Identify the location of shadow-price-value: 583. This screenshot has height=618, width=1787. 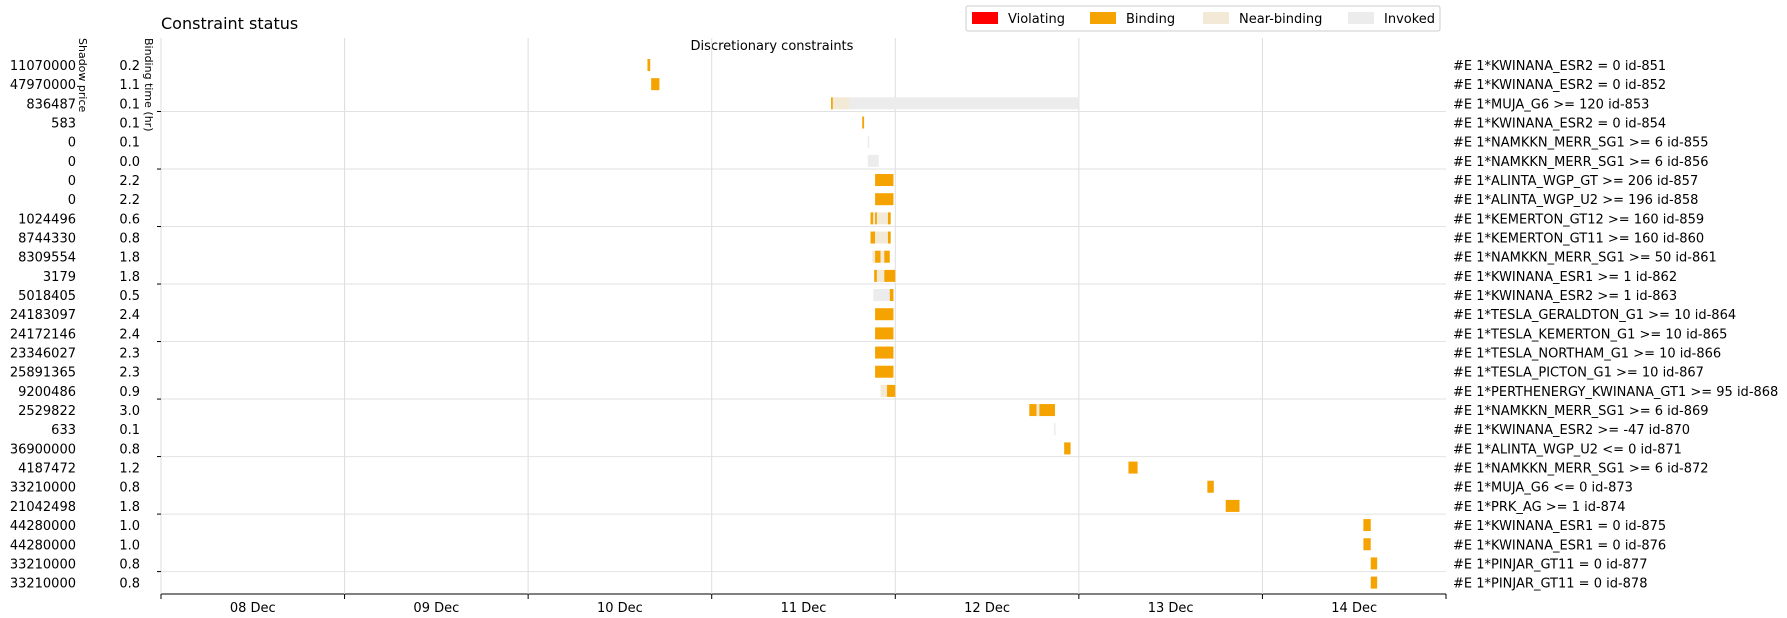
(63, 124).